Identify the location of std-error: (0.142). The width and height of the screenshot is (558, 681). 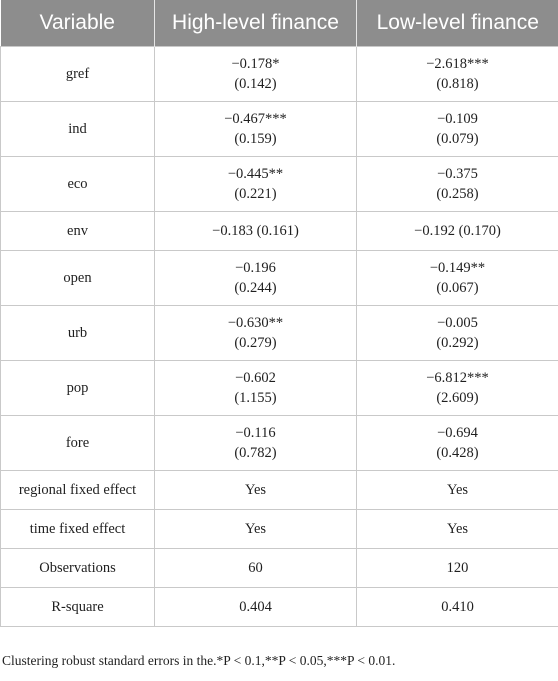
(255, 84).